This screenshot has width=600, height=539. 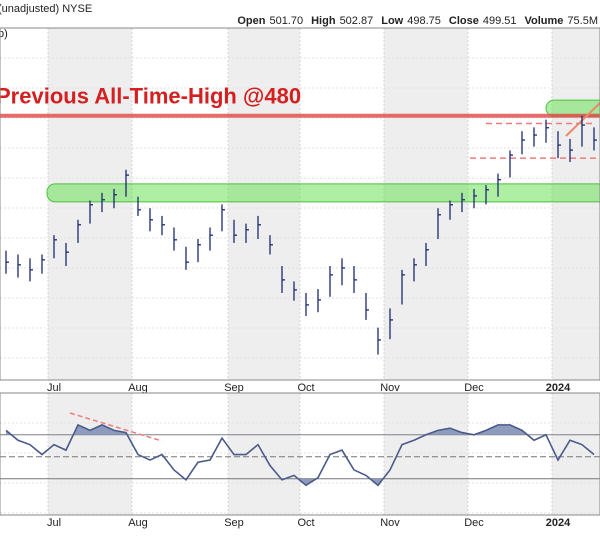 I want to click on quote-label: High, so click(x=323, y=21).